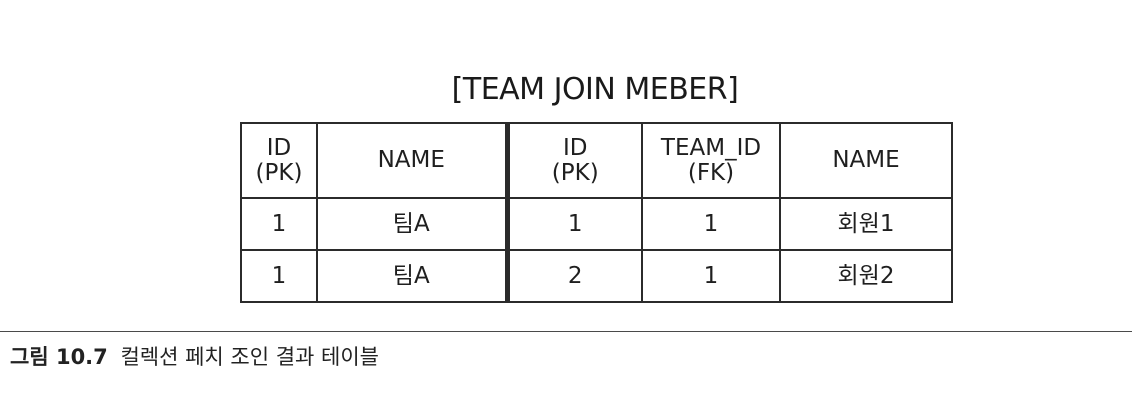  What do you see at coordinates (249, 357) in the screenshot?
I see `figure-caption-text: 컬렉션 페치 조인 결과 테이블` at bounding box center [249, 357].